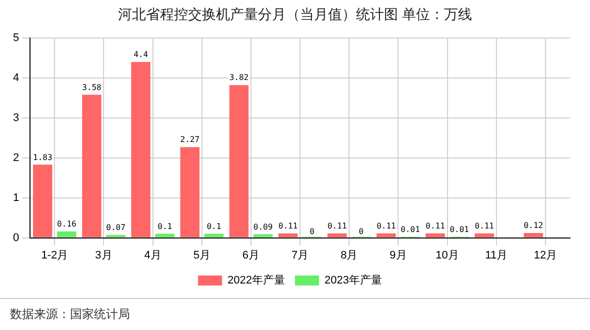 Image resolution: width=590 pixels, height=330 pixels. What do you see at coordinates (16, 118) in the screenshot?
I see `y-tick-label: 3` at bounding box center [16, 118].